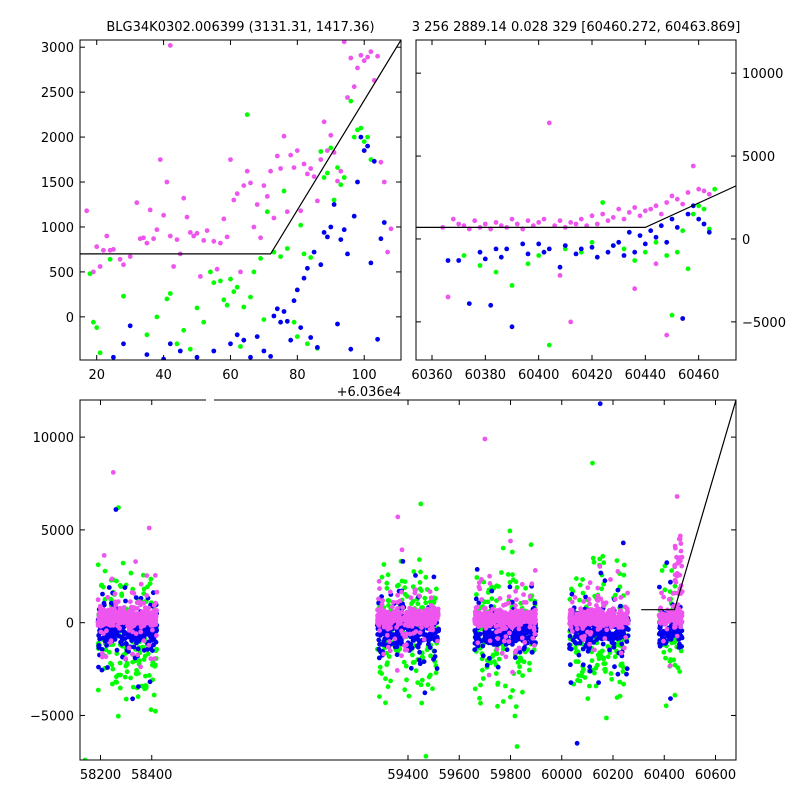  What do you see at coordinates (576, 234) in the screenshot?
I see `plot-area` at bounding box center [576, 234].